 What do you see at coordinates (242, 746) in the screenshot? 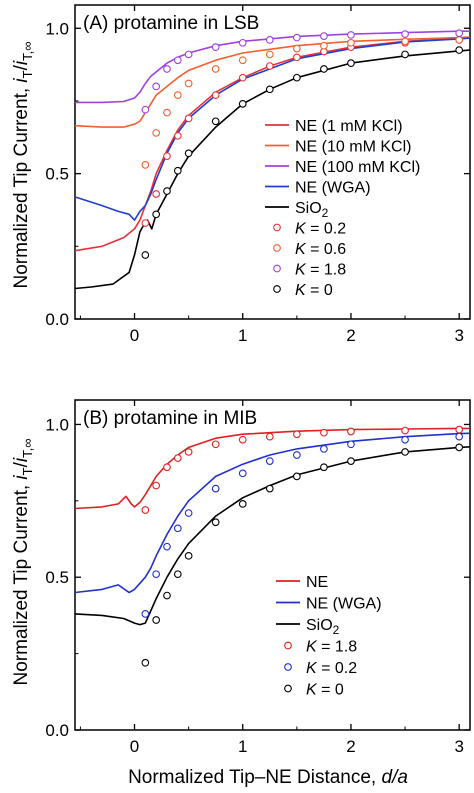
I see `x-tick-label: 1` at bounding box center [242, 746].